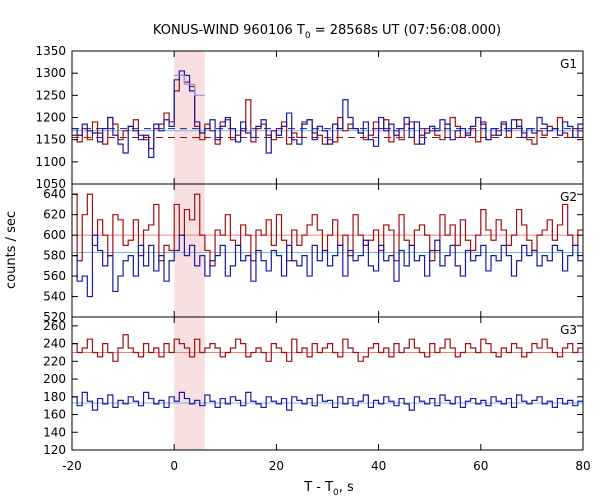  I want to click on panel-g3-y-tick-label: 200, so click(54, 379).